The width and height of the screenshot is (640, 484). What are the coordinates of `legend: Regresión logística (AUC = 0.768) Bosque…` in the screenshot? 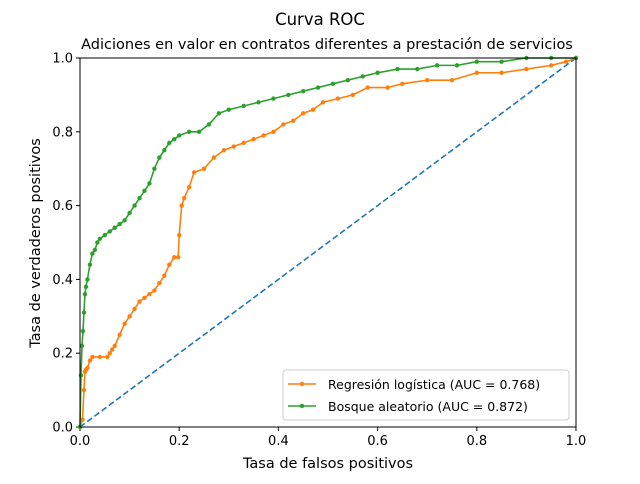 It's located at (426, 395).